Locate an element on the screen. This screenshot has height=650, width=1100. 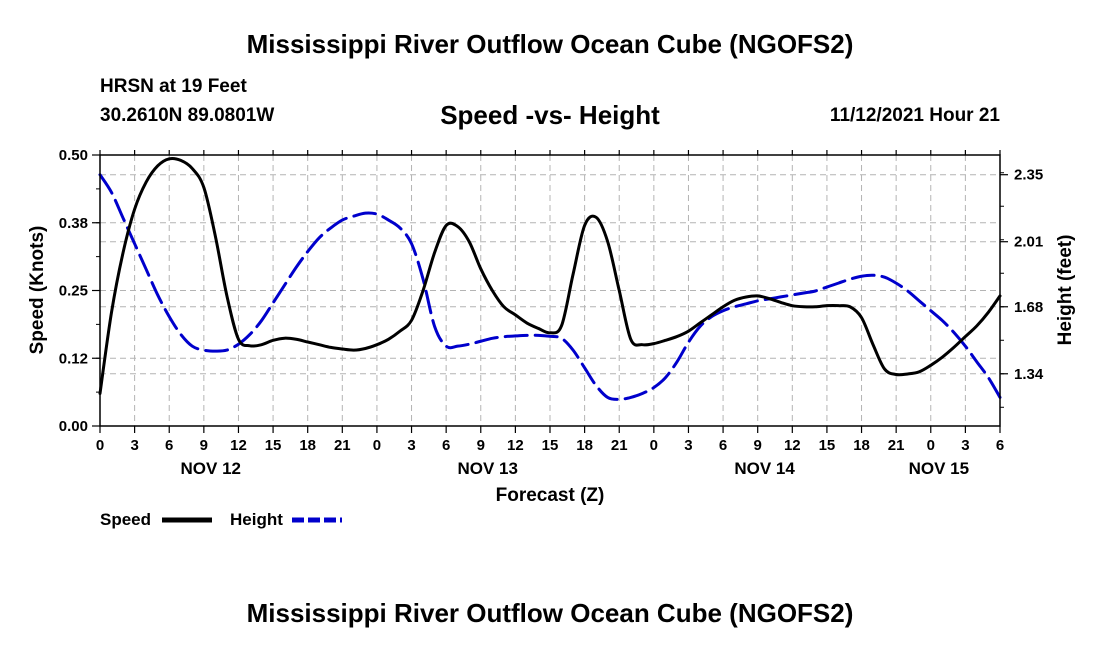
forecast-datetime: 11/12/2021 Hour 21 is located at coordinates (914, 115).